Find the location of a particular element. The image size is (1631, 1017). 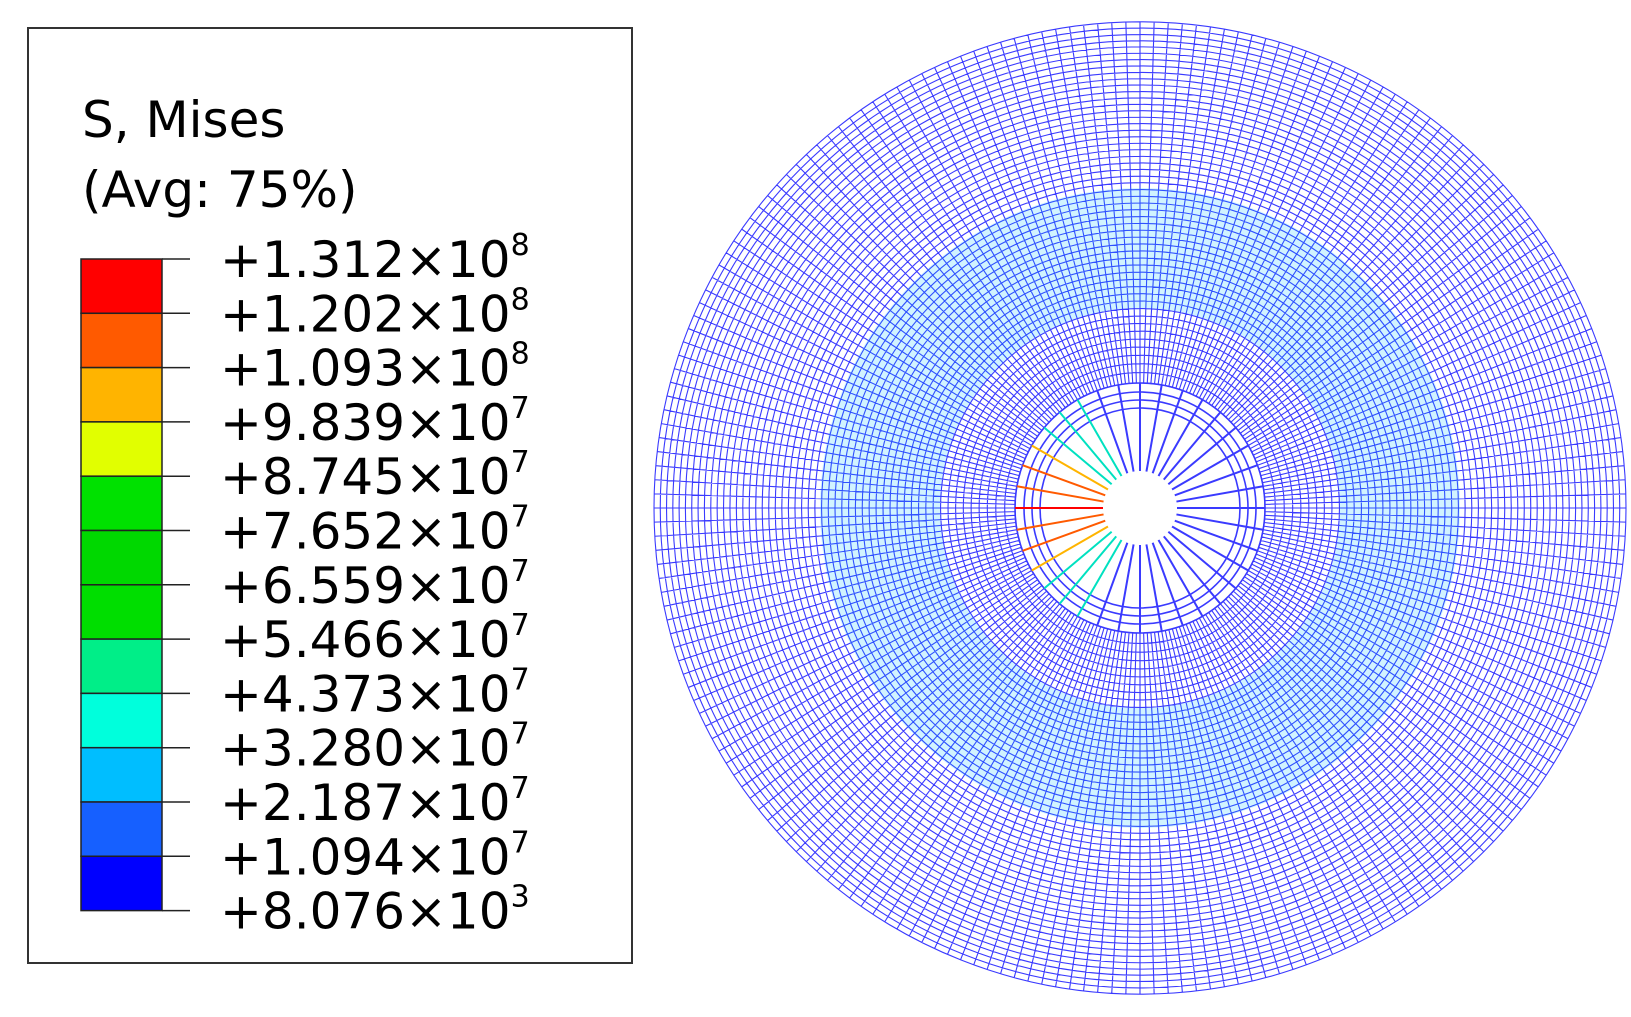

legend-label: +6.559×107 is located at coordinates (375, 584).